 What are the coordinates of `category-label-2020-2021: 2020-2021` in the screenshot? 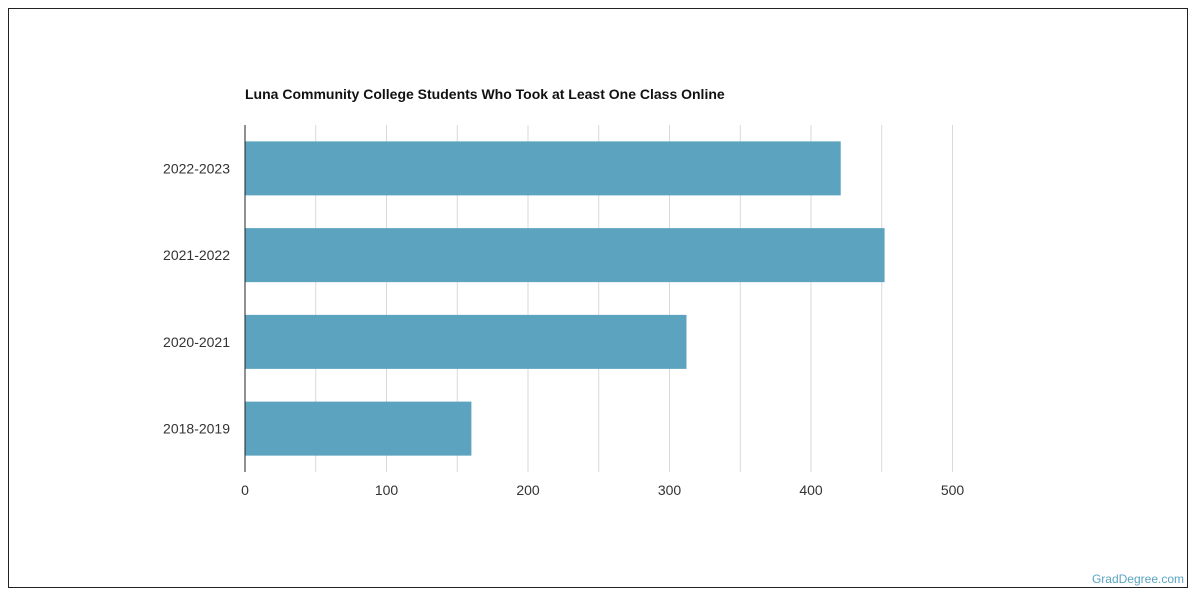 It's located at (196, 342).